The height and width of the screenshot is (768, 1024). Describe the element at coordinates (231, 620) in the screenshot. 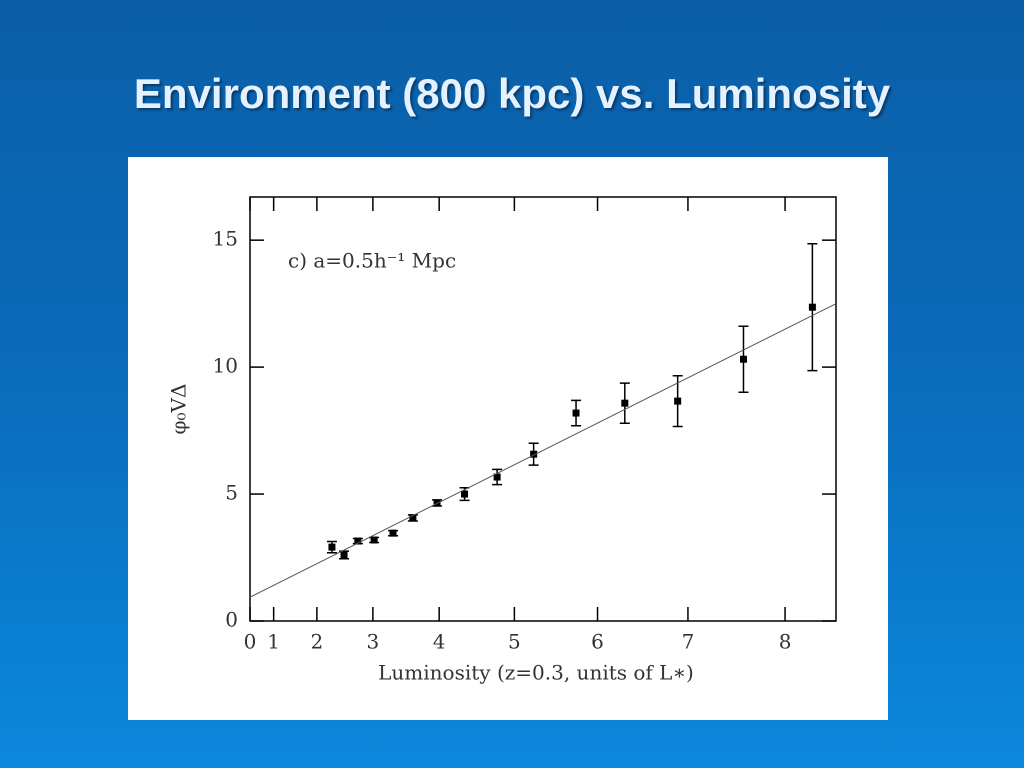

I see `y-tick-label: 0` at that location.